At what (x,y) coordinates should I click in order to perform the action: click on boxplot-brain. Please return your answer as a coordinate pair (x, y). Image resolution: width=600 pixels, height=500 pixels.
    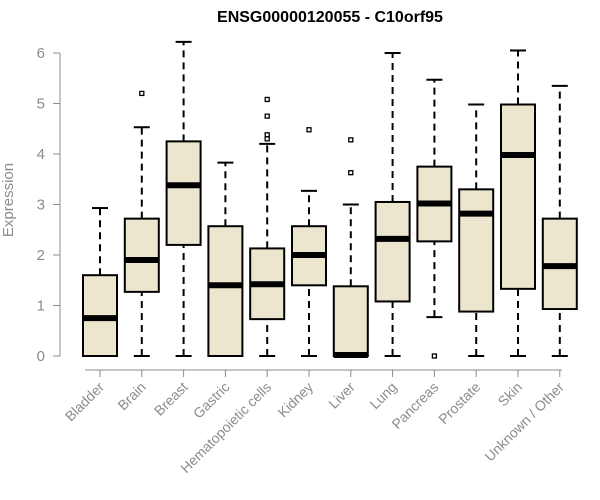
    Looking at the image, I should click on (141, 223).